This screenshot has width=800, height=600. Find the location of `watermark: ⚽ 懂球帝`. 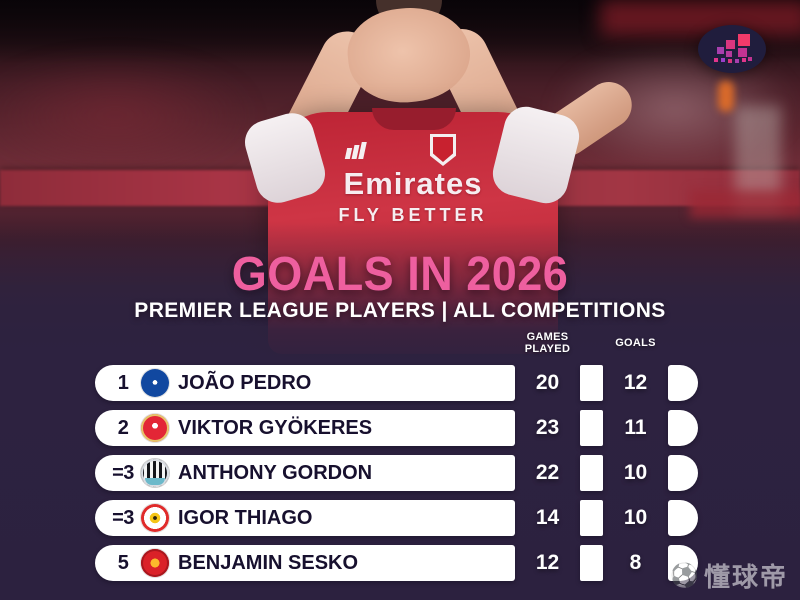

watermark: ⚽ 懂球帝 is located at coordinates (729, 575).